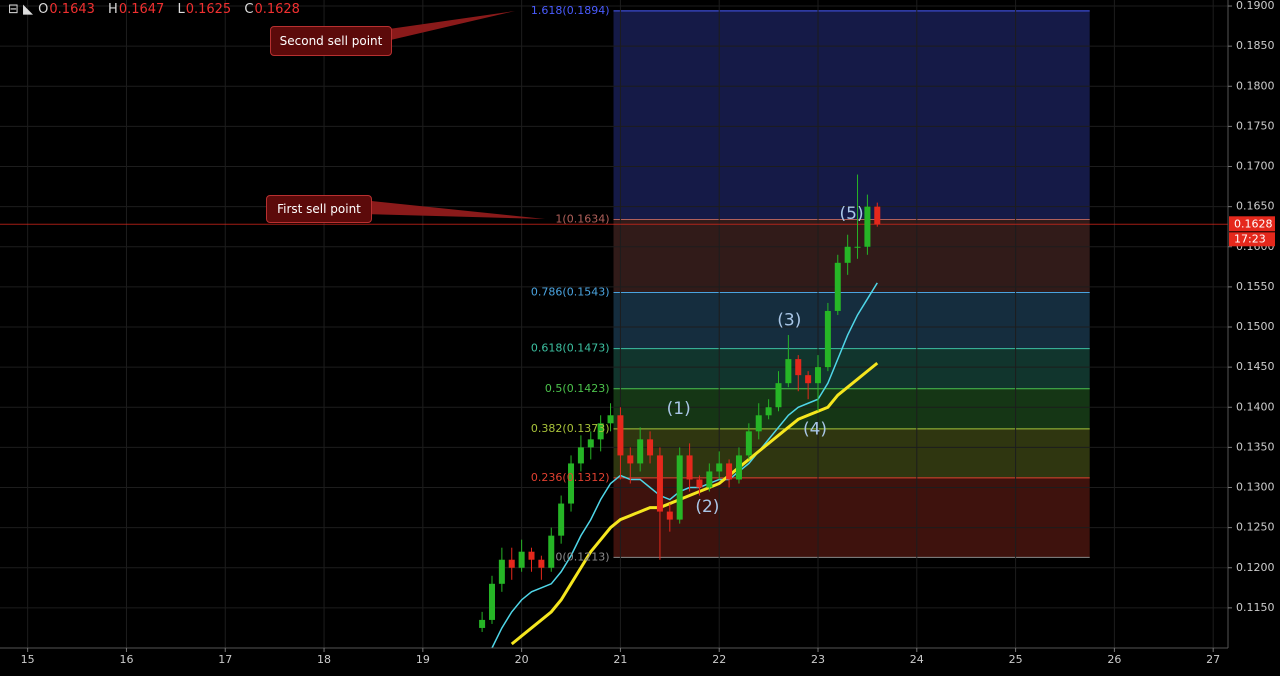 The image size is (1280, 676). I want to click on x-tick-label: 18, so click(324, 659).